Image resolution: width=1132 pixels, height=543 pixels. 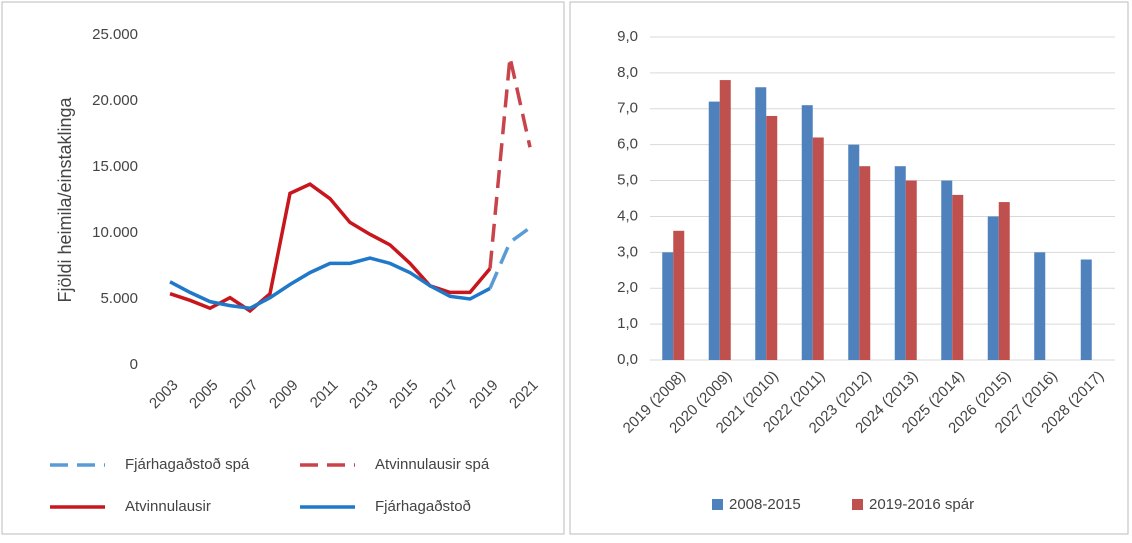 I want to click on y-tick-label: 5,0, so click(x=627, y=180).